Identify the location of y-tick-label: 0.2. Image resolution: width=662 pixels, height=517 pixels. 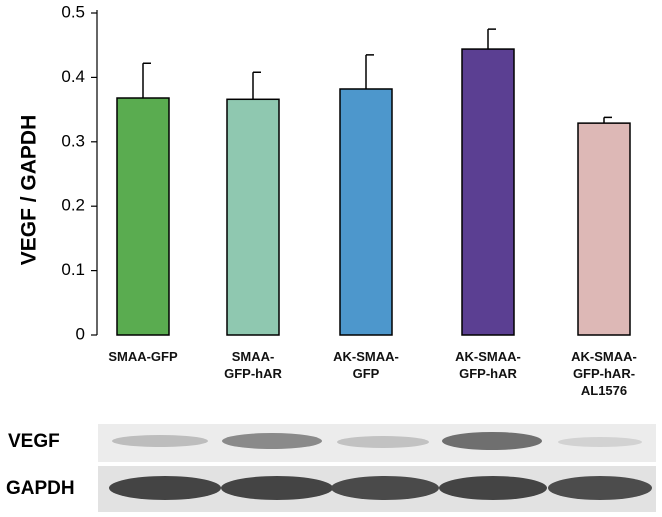
(73, 205).